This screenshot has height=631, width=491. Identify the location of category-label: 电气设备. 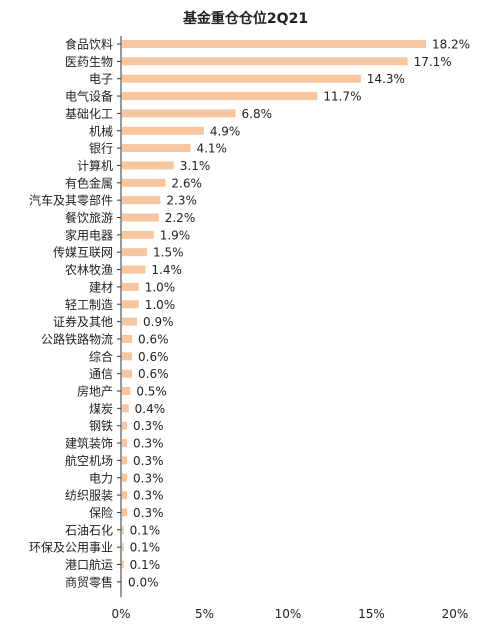
(89, 96).